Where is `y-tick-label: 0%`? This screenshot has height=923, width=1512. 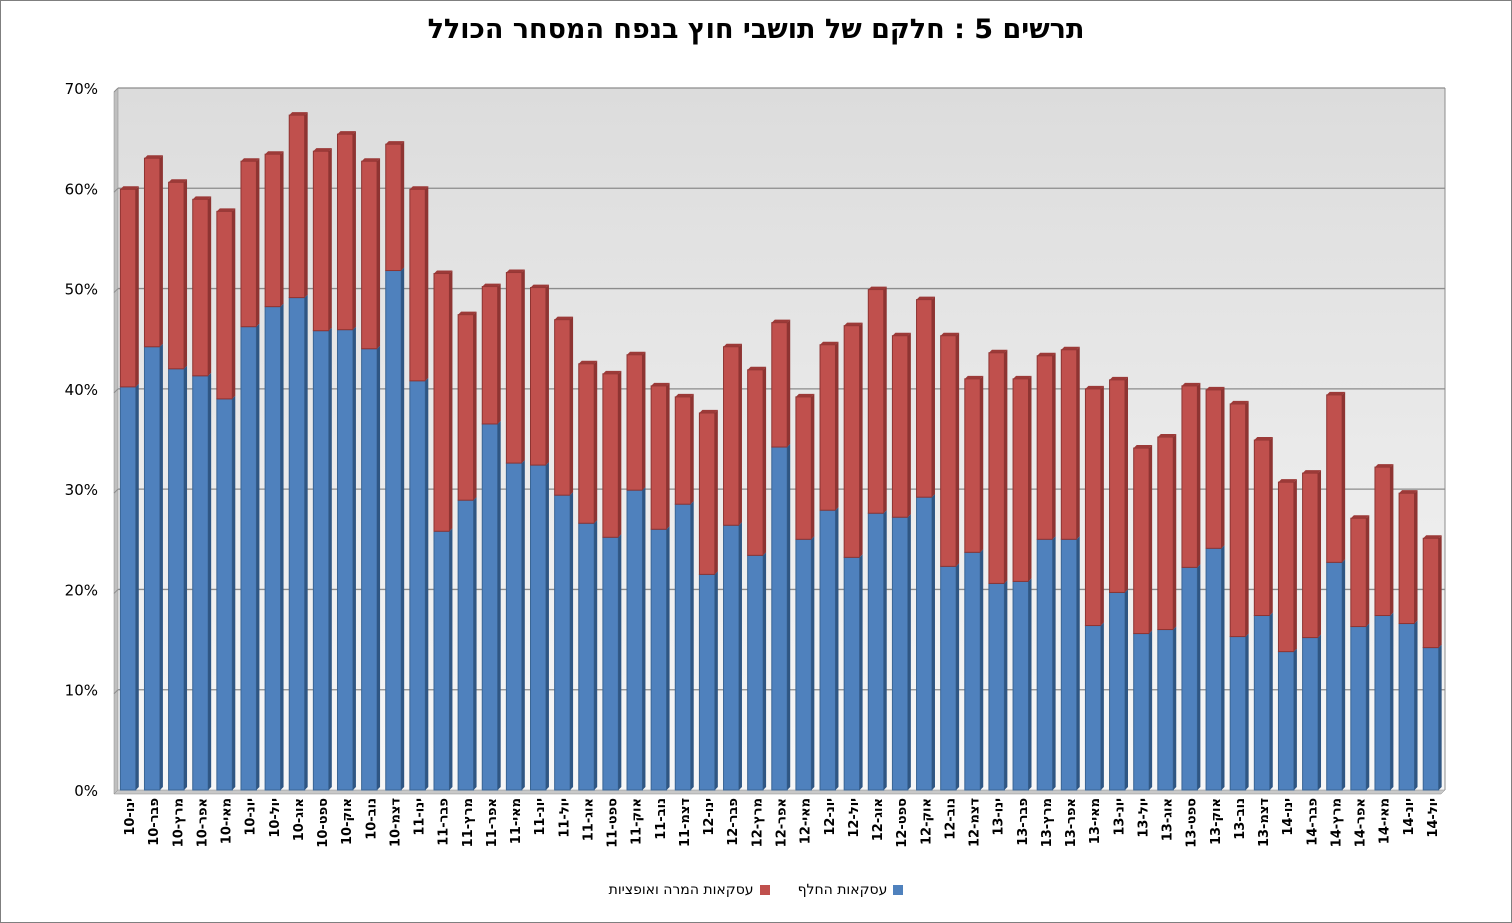 y-tick-label: 0% is located at coordinates (86, 791).